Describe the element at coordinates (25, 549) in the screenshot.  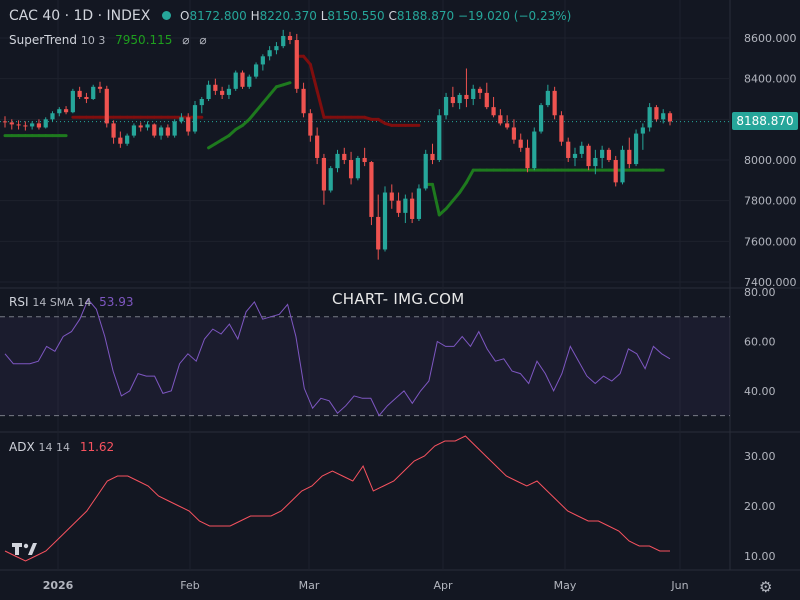
I see `tradingview-logo-icon` at that location.